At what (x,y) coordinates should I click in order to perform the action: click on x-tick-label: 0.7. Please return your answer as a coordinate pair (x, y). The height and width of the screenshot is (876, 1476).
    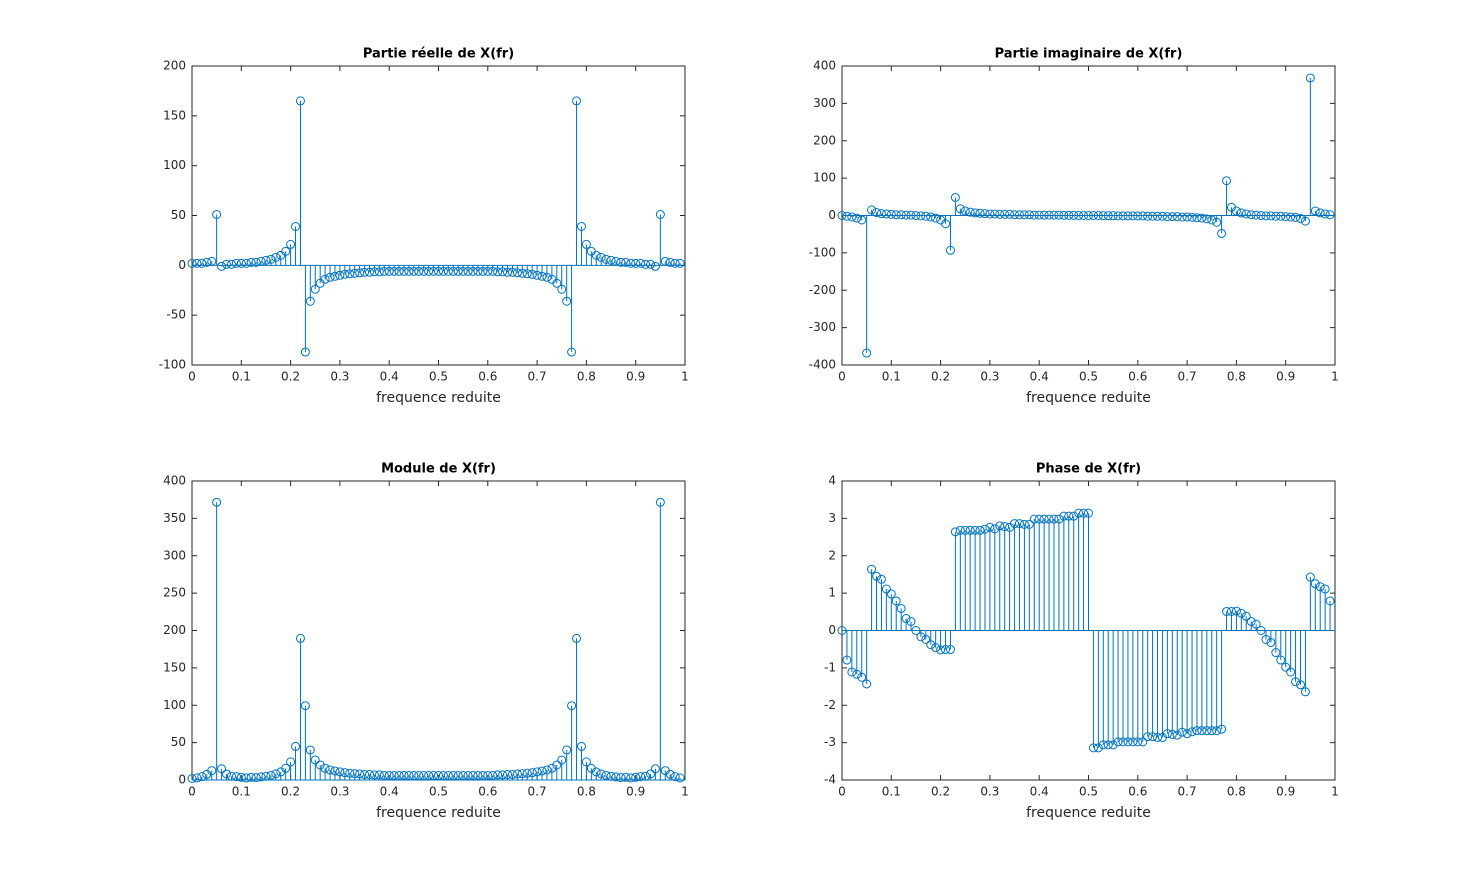
    Looking at the image, I should click on (1187, 792).